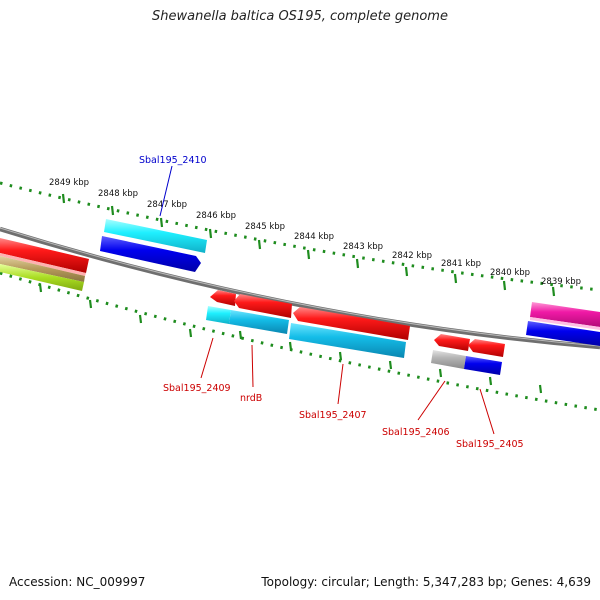 The image size is (600, 600). I want to click on gene-sbal195-2409-red, so click(223, 298).